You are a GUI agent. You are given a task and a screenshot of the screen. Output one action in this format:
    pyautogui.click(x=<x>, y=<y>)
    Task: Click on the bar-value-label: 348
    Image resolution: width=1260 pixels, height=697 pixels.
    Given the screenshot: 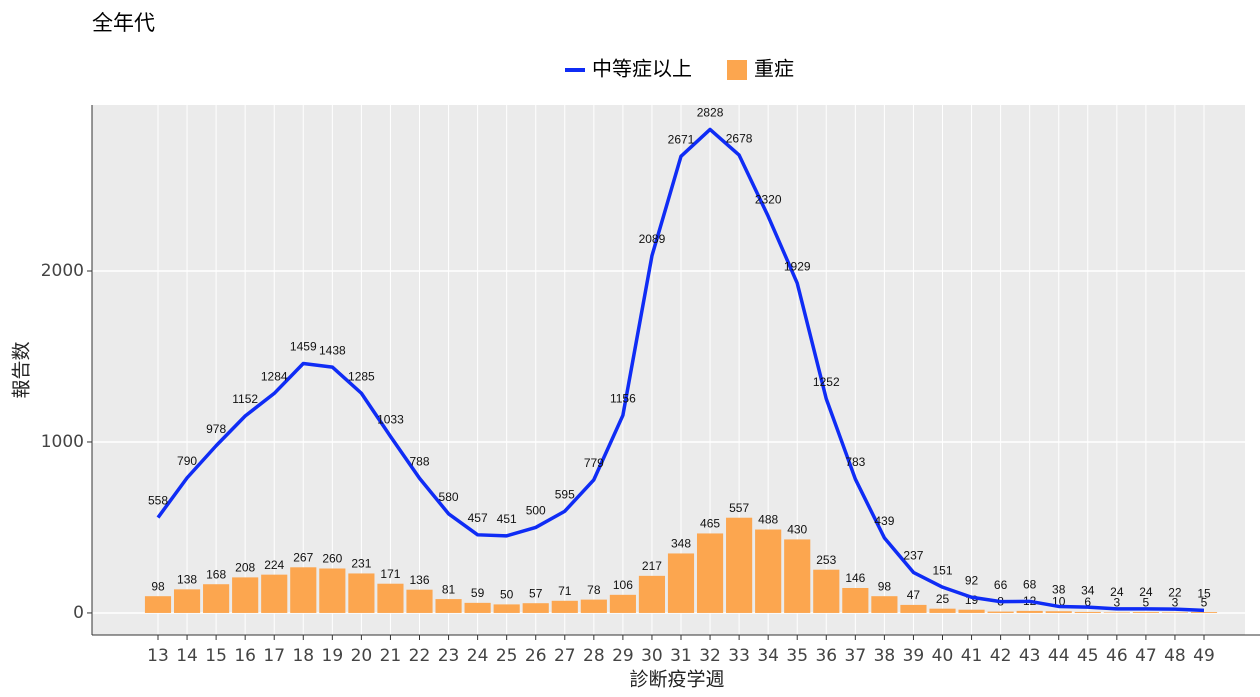 What is the action you would take?
    pyautogui.click(x=681, y=544)
    